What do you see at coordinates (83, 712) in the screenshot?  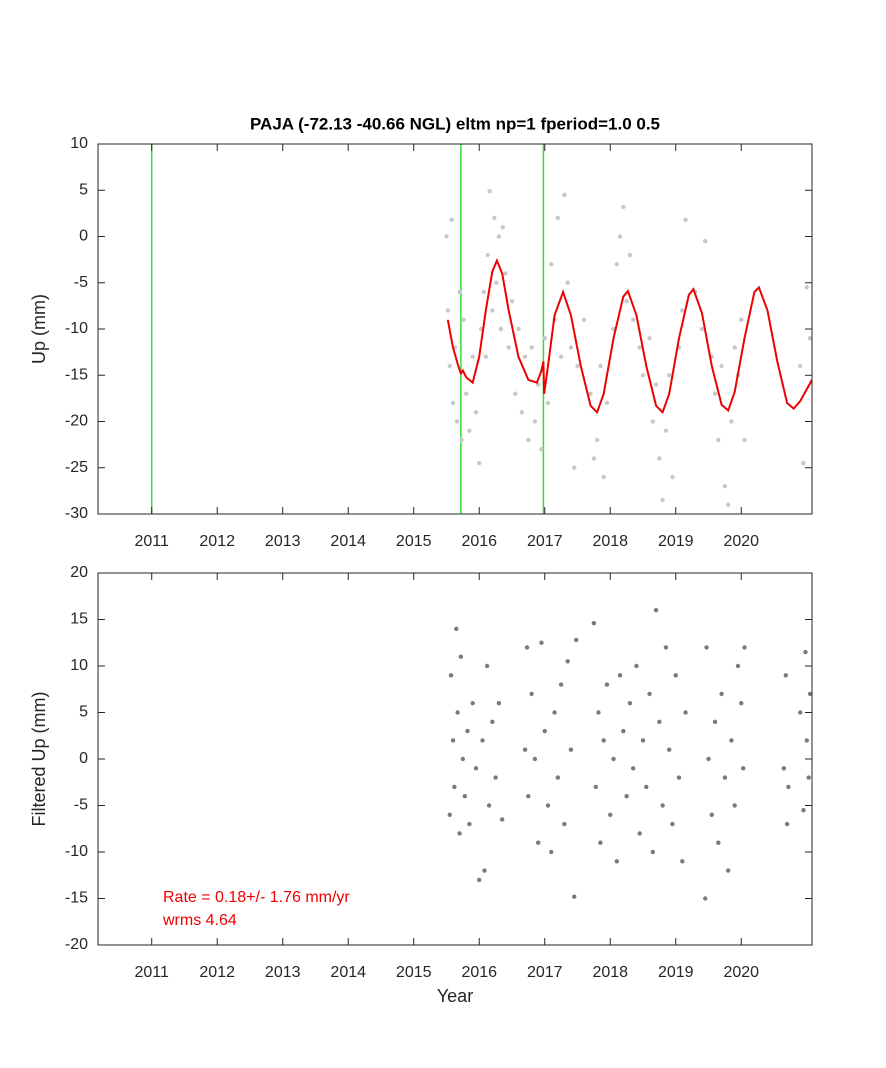 I see `y-tick-label: 5` at bounding box center [83, 712].